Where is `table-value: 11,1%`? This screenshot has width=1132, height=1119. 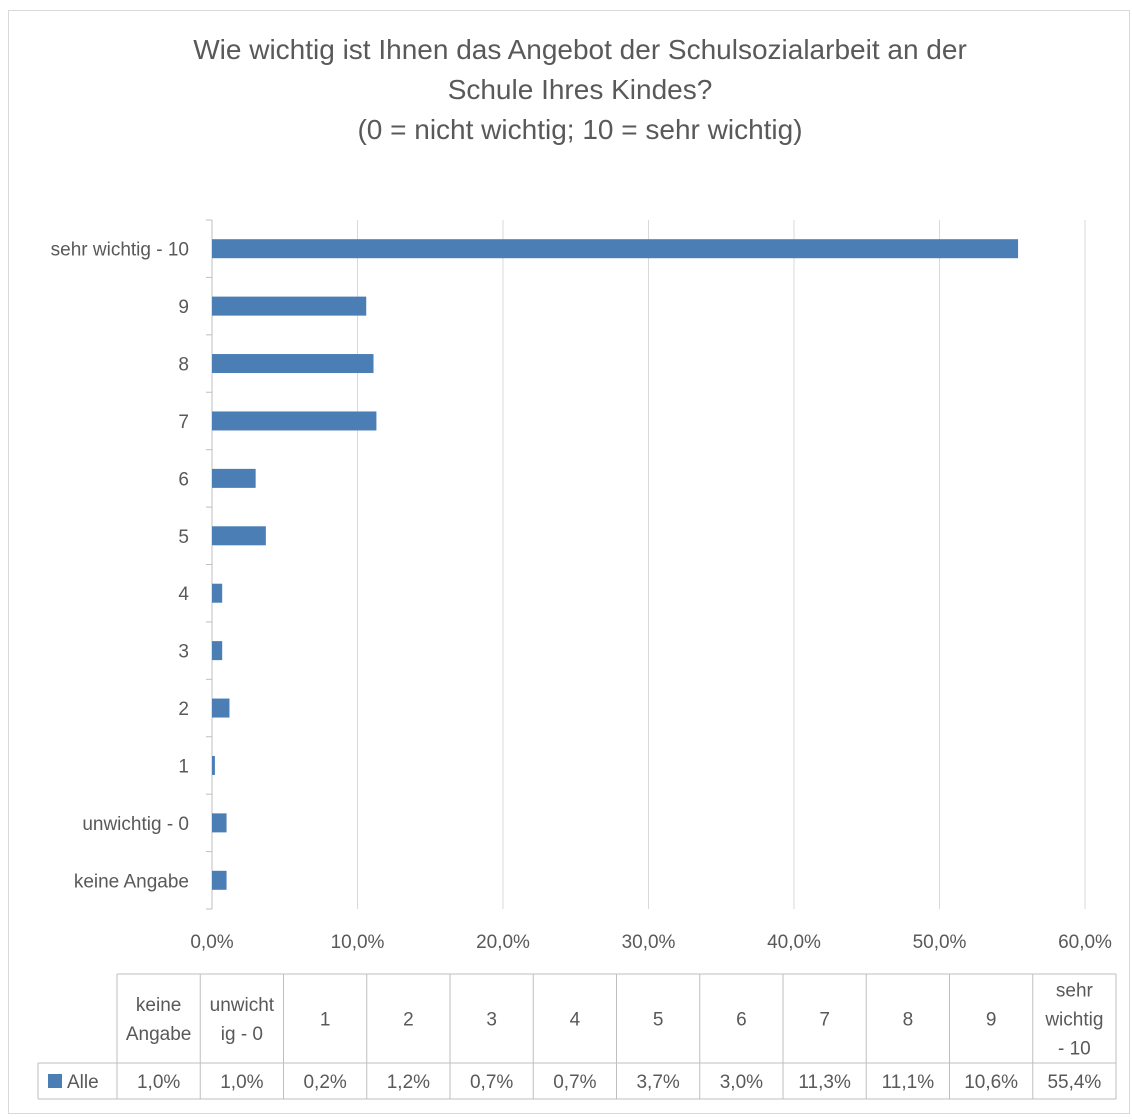 table-value: 11,1% is located at coordinates (908, 1082).